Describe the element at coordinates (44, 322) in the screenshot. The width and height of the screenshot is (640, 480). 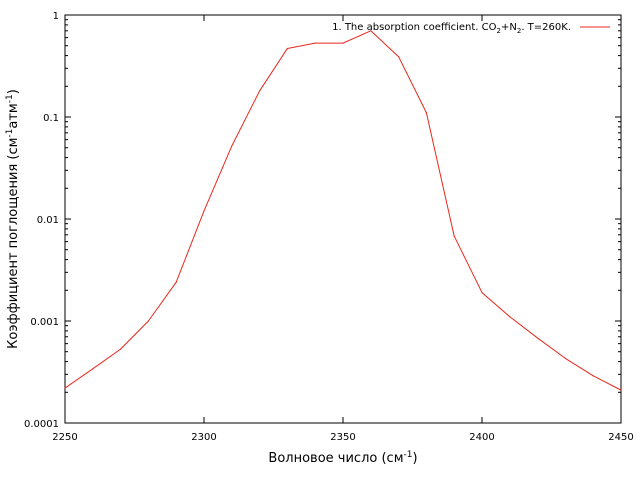
I see `y-tick-label: 0.001` at that location.